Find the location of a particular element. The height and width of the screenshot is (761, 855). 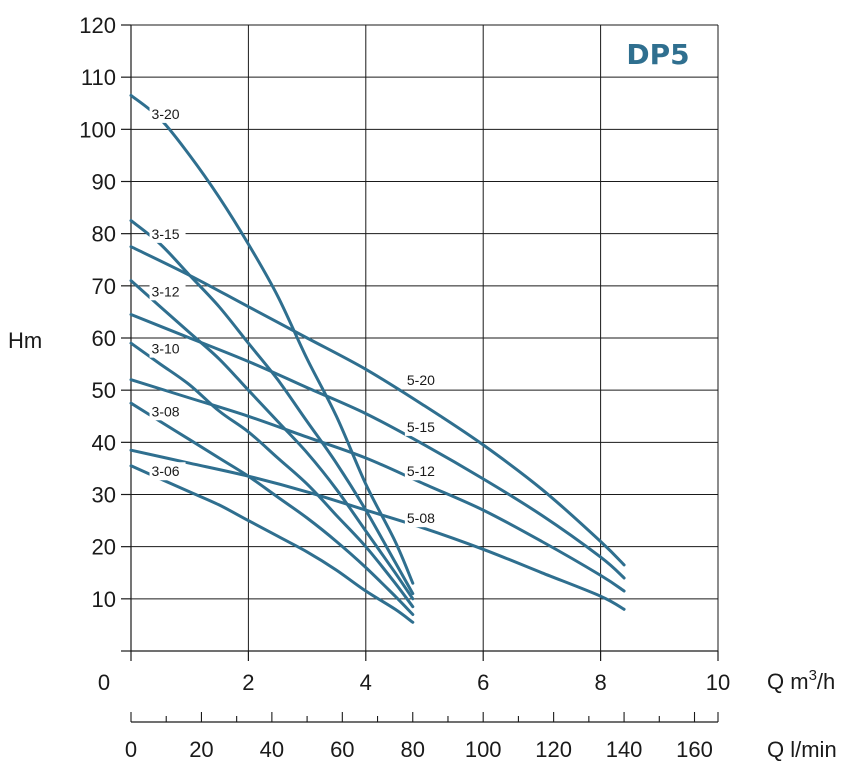

y-tick-label: 90 is located at coordinates (104, 182).